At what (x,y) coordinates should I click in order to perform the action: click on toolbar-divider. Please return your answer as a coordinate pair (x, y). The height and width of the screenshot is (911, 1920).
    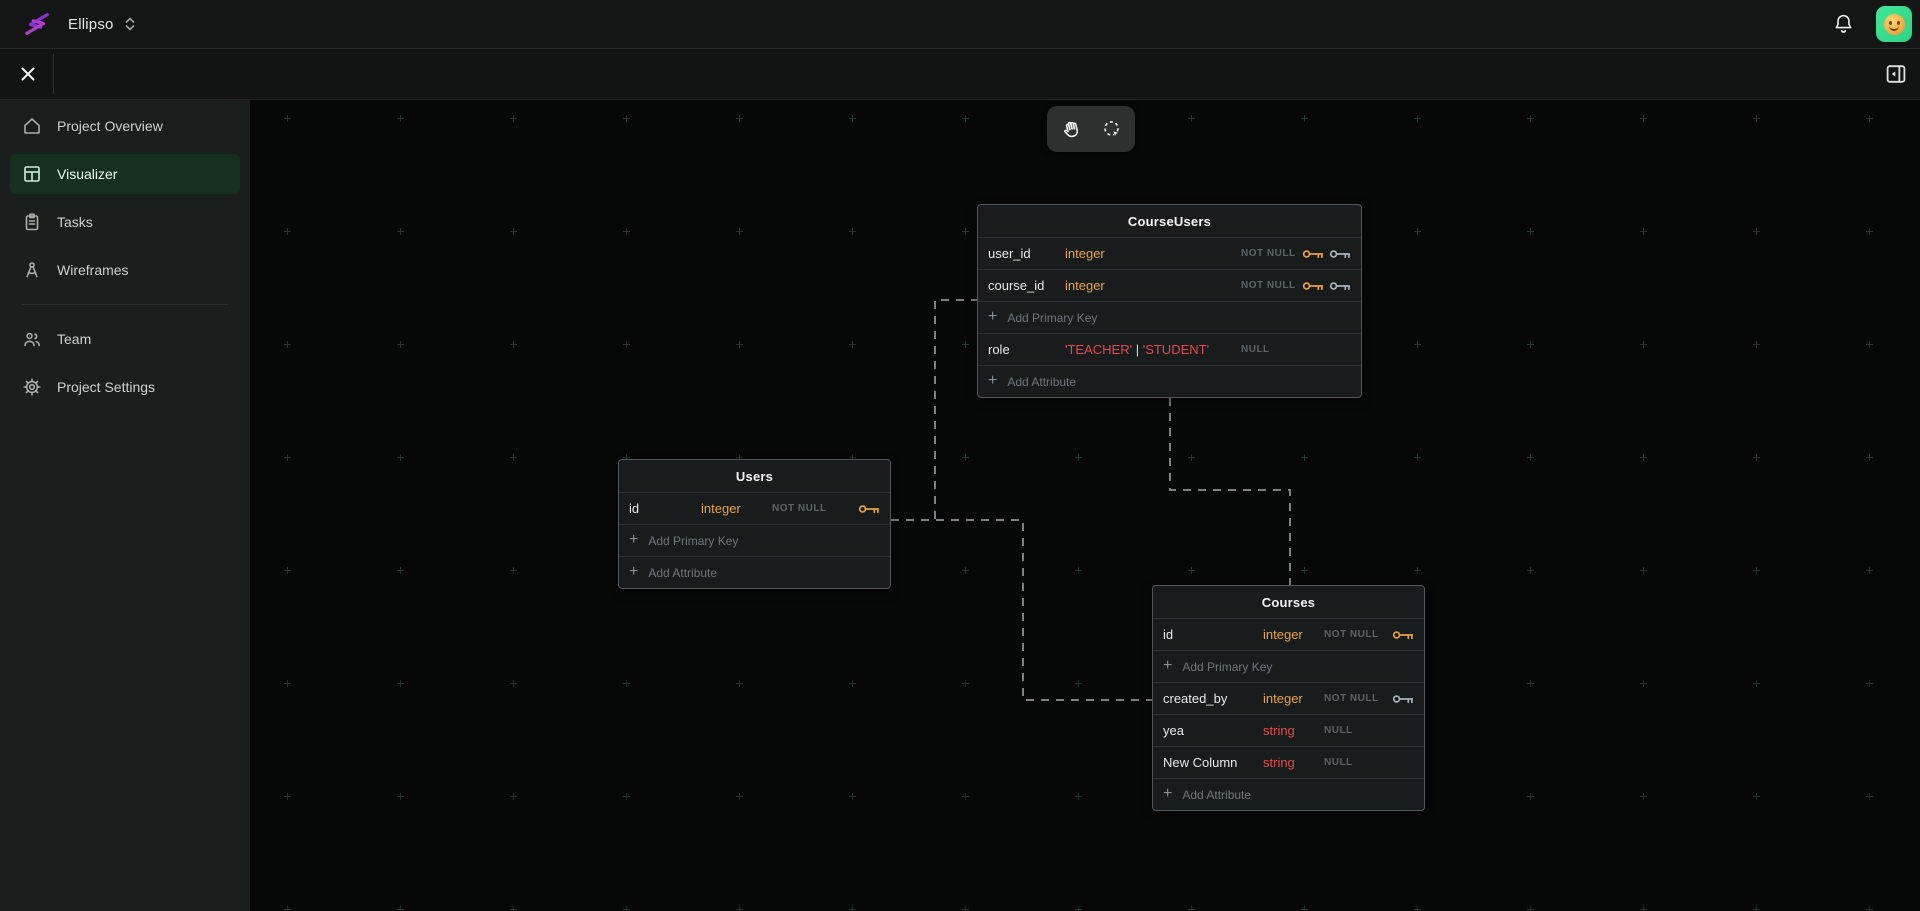
    Looking at the image, I should click on (53, 74).